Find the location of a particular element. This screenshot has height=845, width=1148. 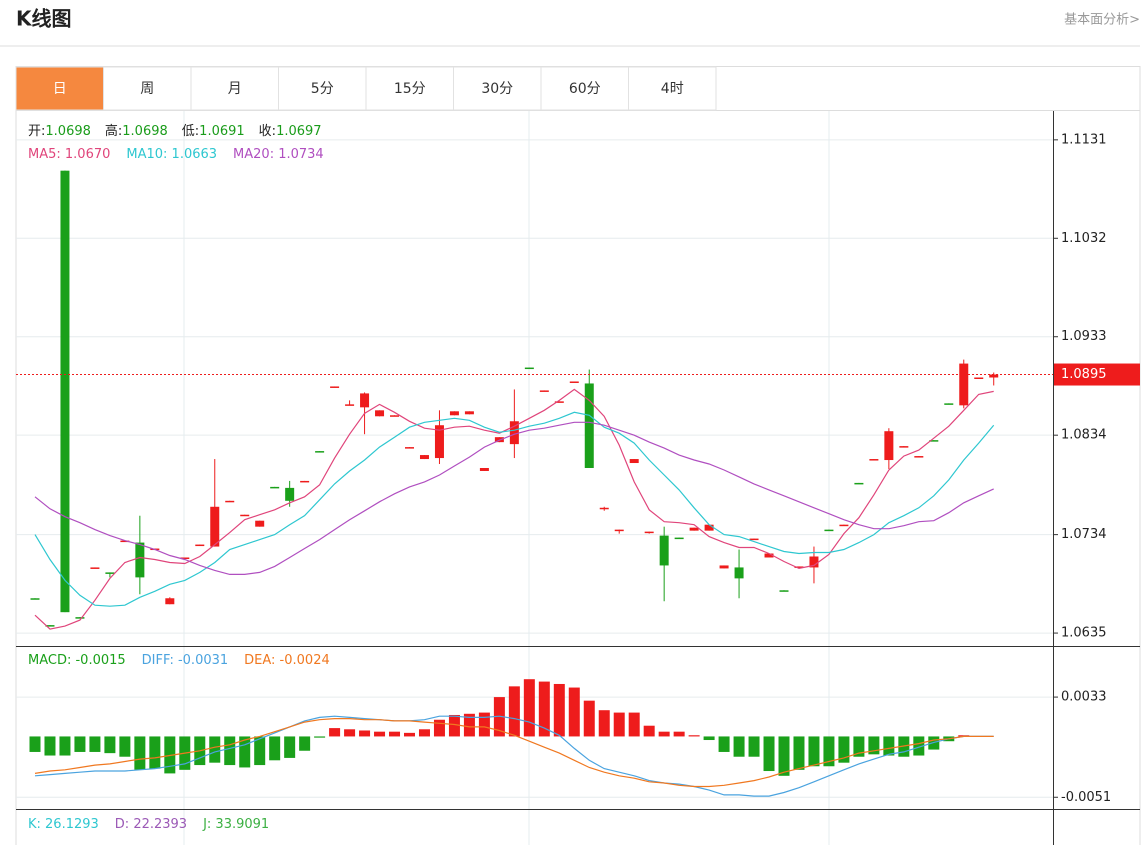

tab-label: 月 is located at coordinates (235, 89).